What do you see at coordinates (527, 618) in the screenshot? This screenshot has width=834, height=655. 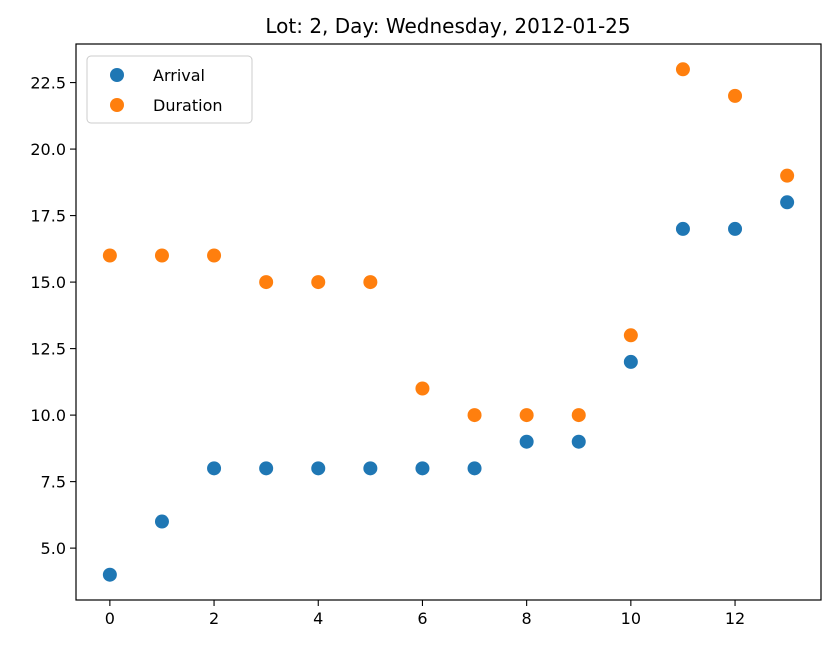 I see `x-tick-label: 8` at bounding box center [527, 618].